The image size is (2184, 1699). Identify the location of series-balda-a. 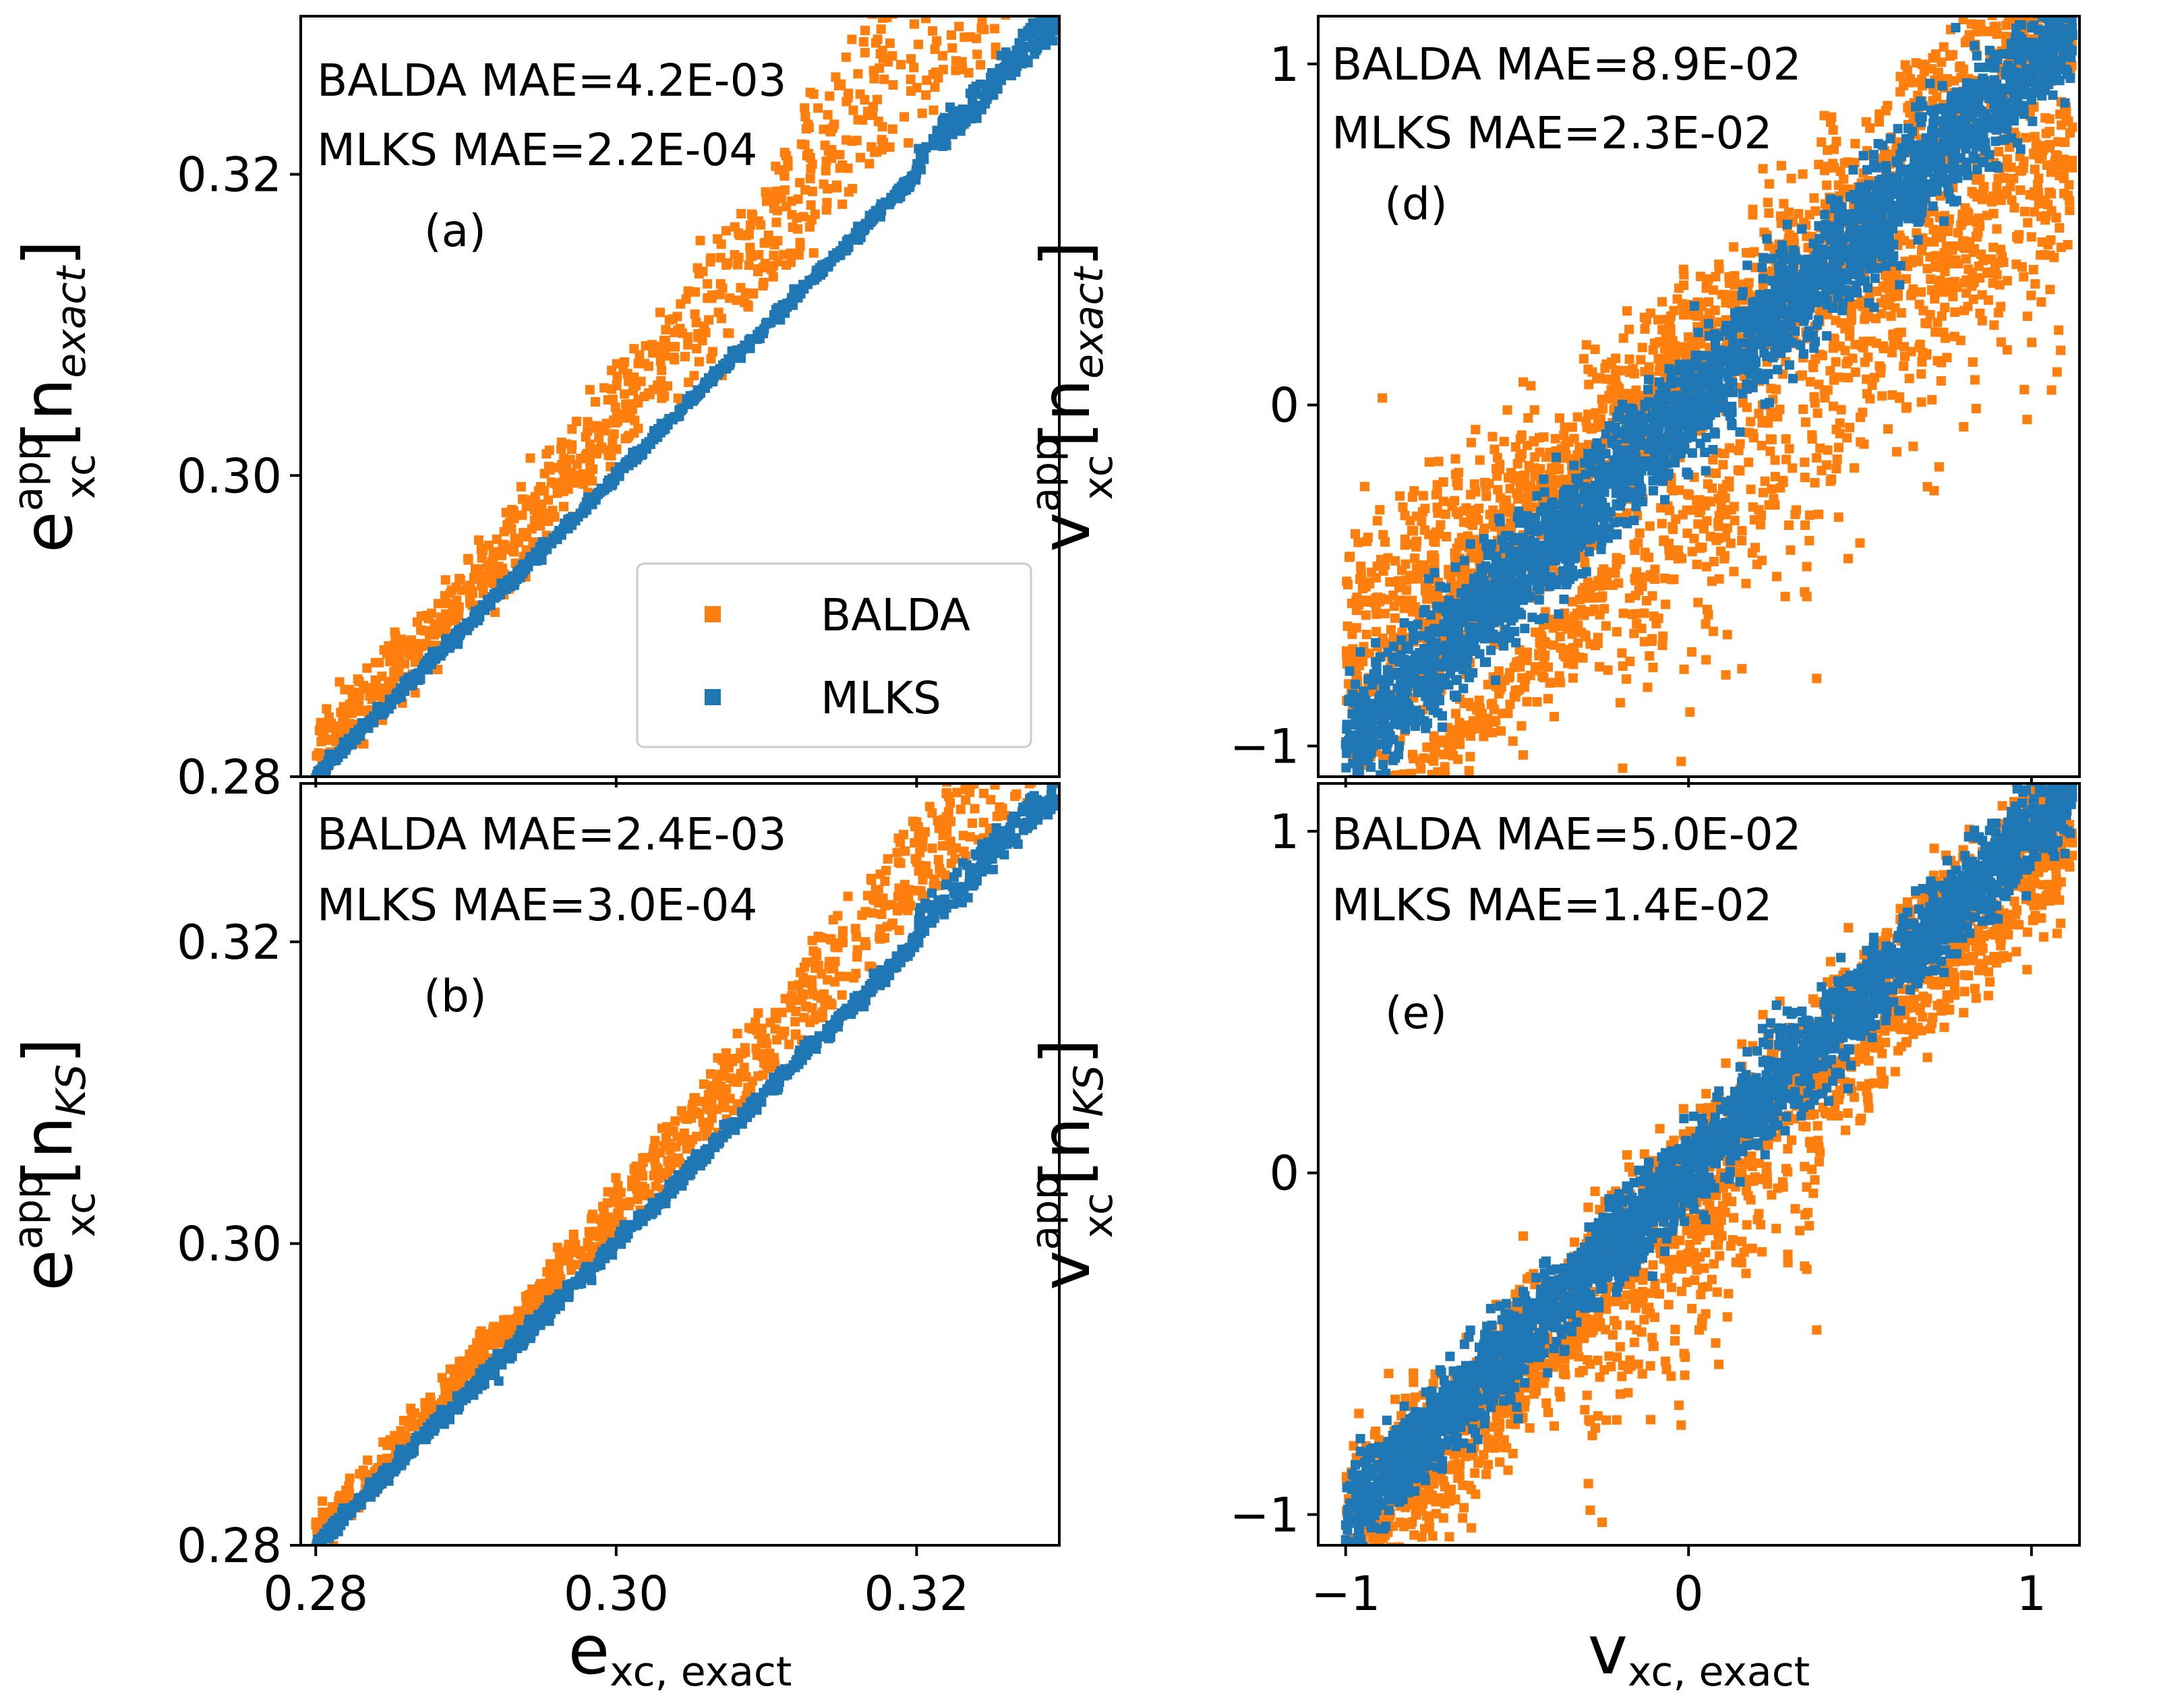
(661, 388).